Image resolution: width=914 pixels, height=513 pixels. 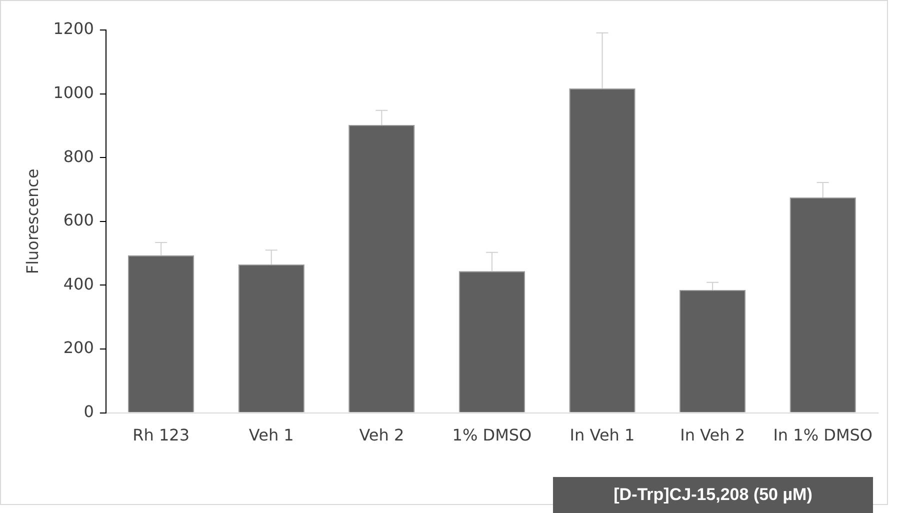 I want to click on x-tick-label: Rh 123, so click(x=161, y=435).